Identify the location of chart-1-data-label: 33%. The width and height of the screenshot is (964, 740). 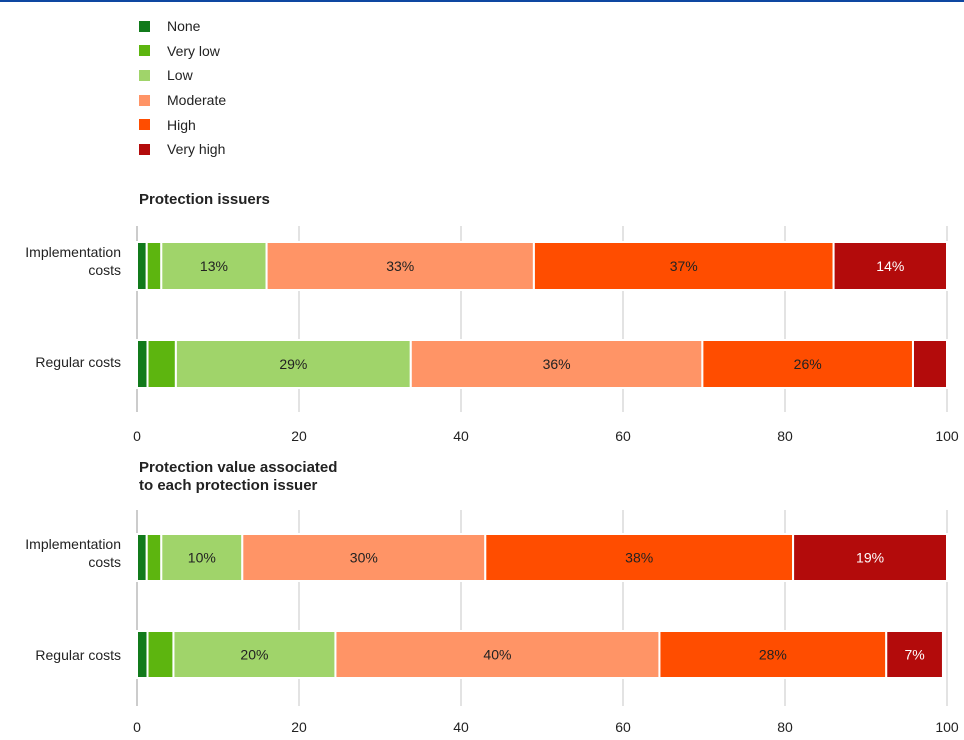
(400, 266).